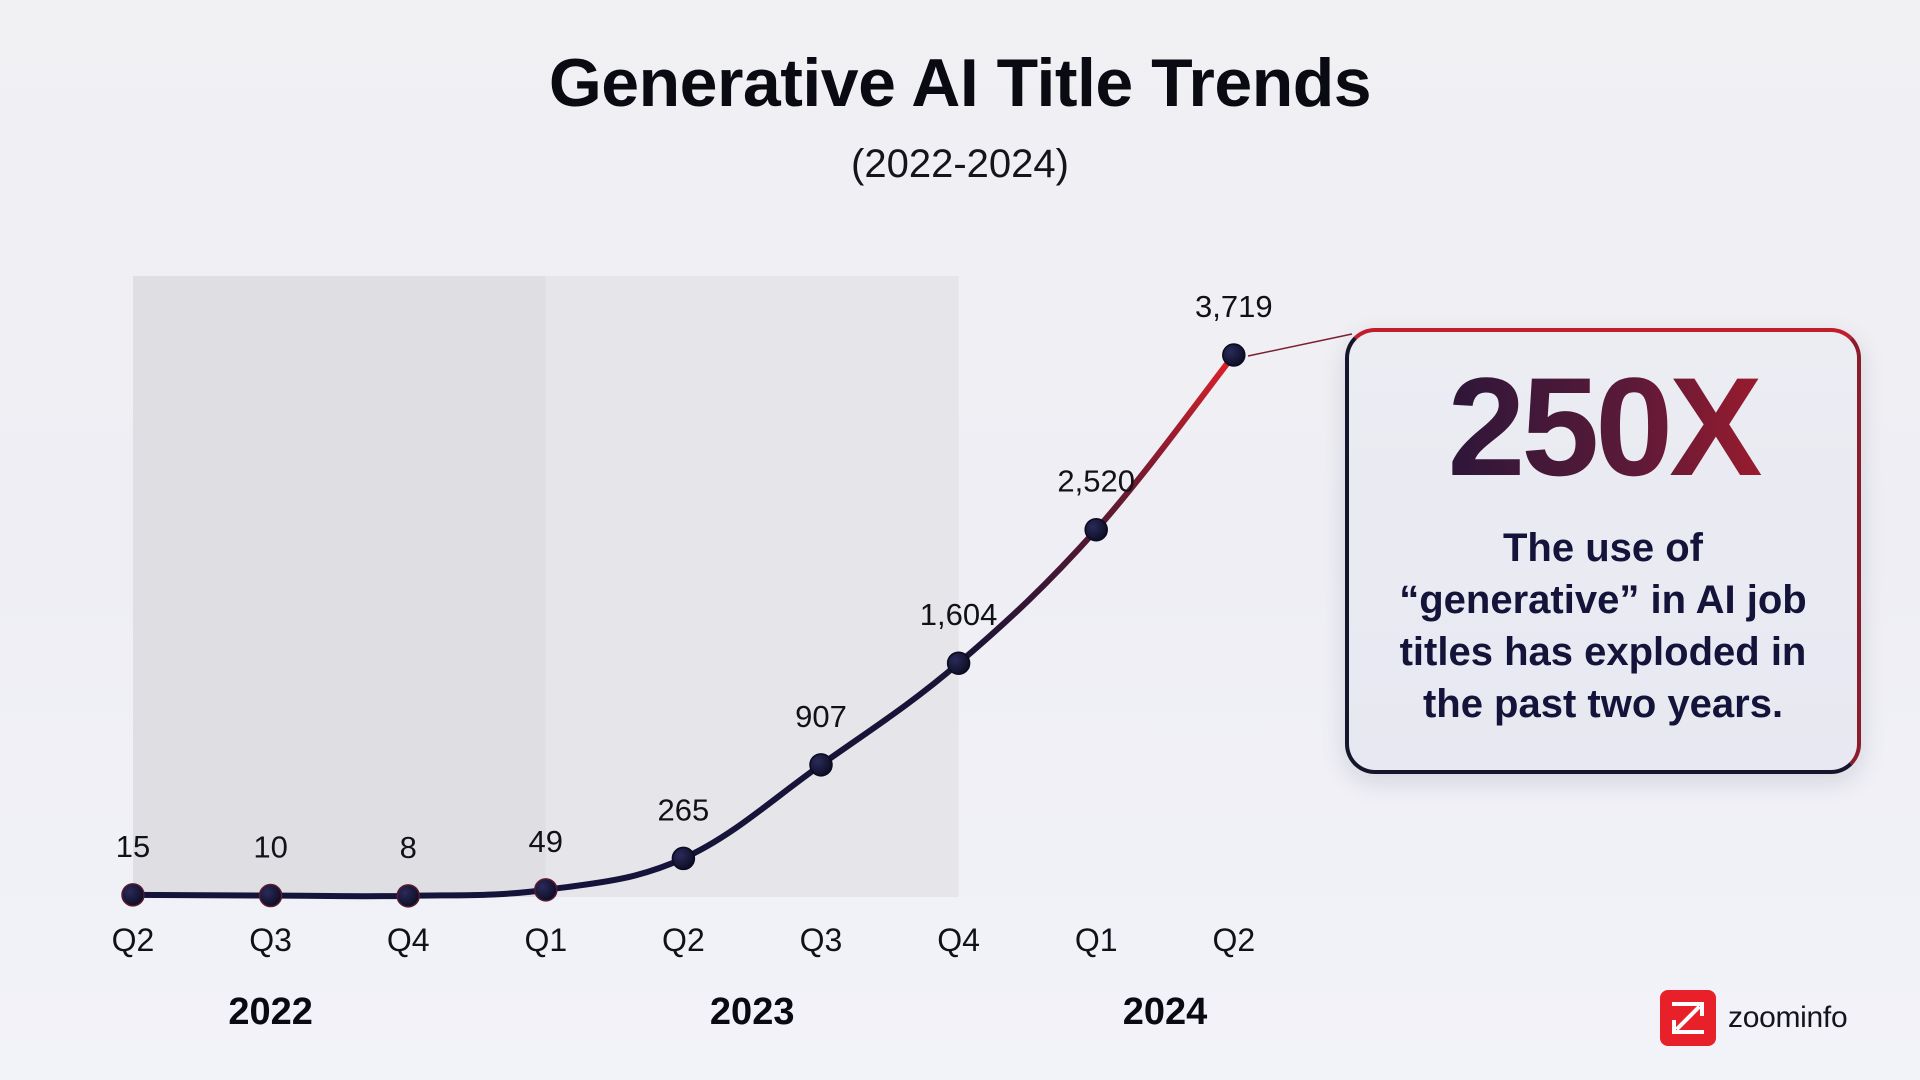  Describe the element at coordinates (270, 1012) in the screenshot. I see `year-label-2022: 2022` at that location.